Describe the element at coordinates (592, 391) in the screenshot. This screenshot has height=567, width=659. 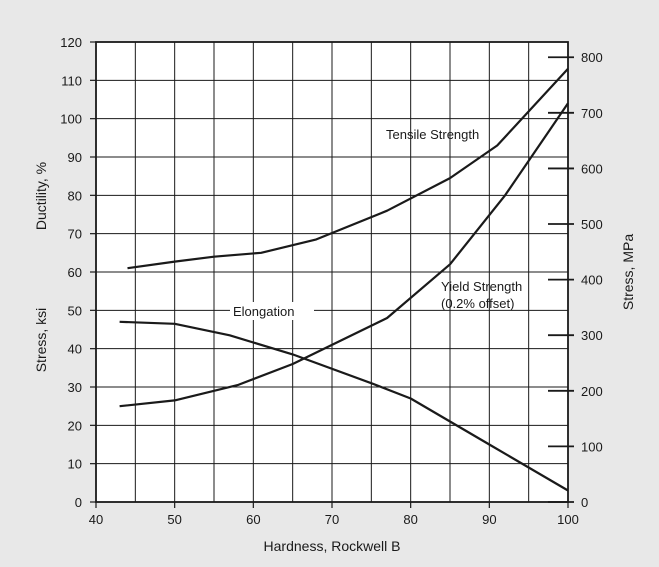
I see `y2-tick-label: 200` at that location.